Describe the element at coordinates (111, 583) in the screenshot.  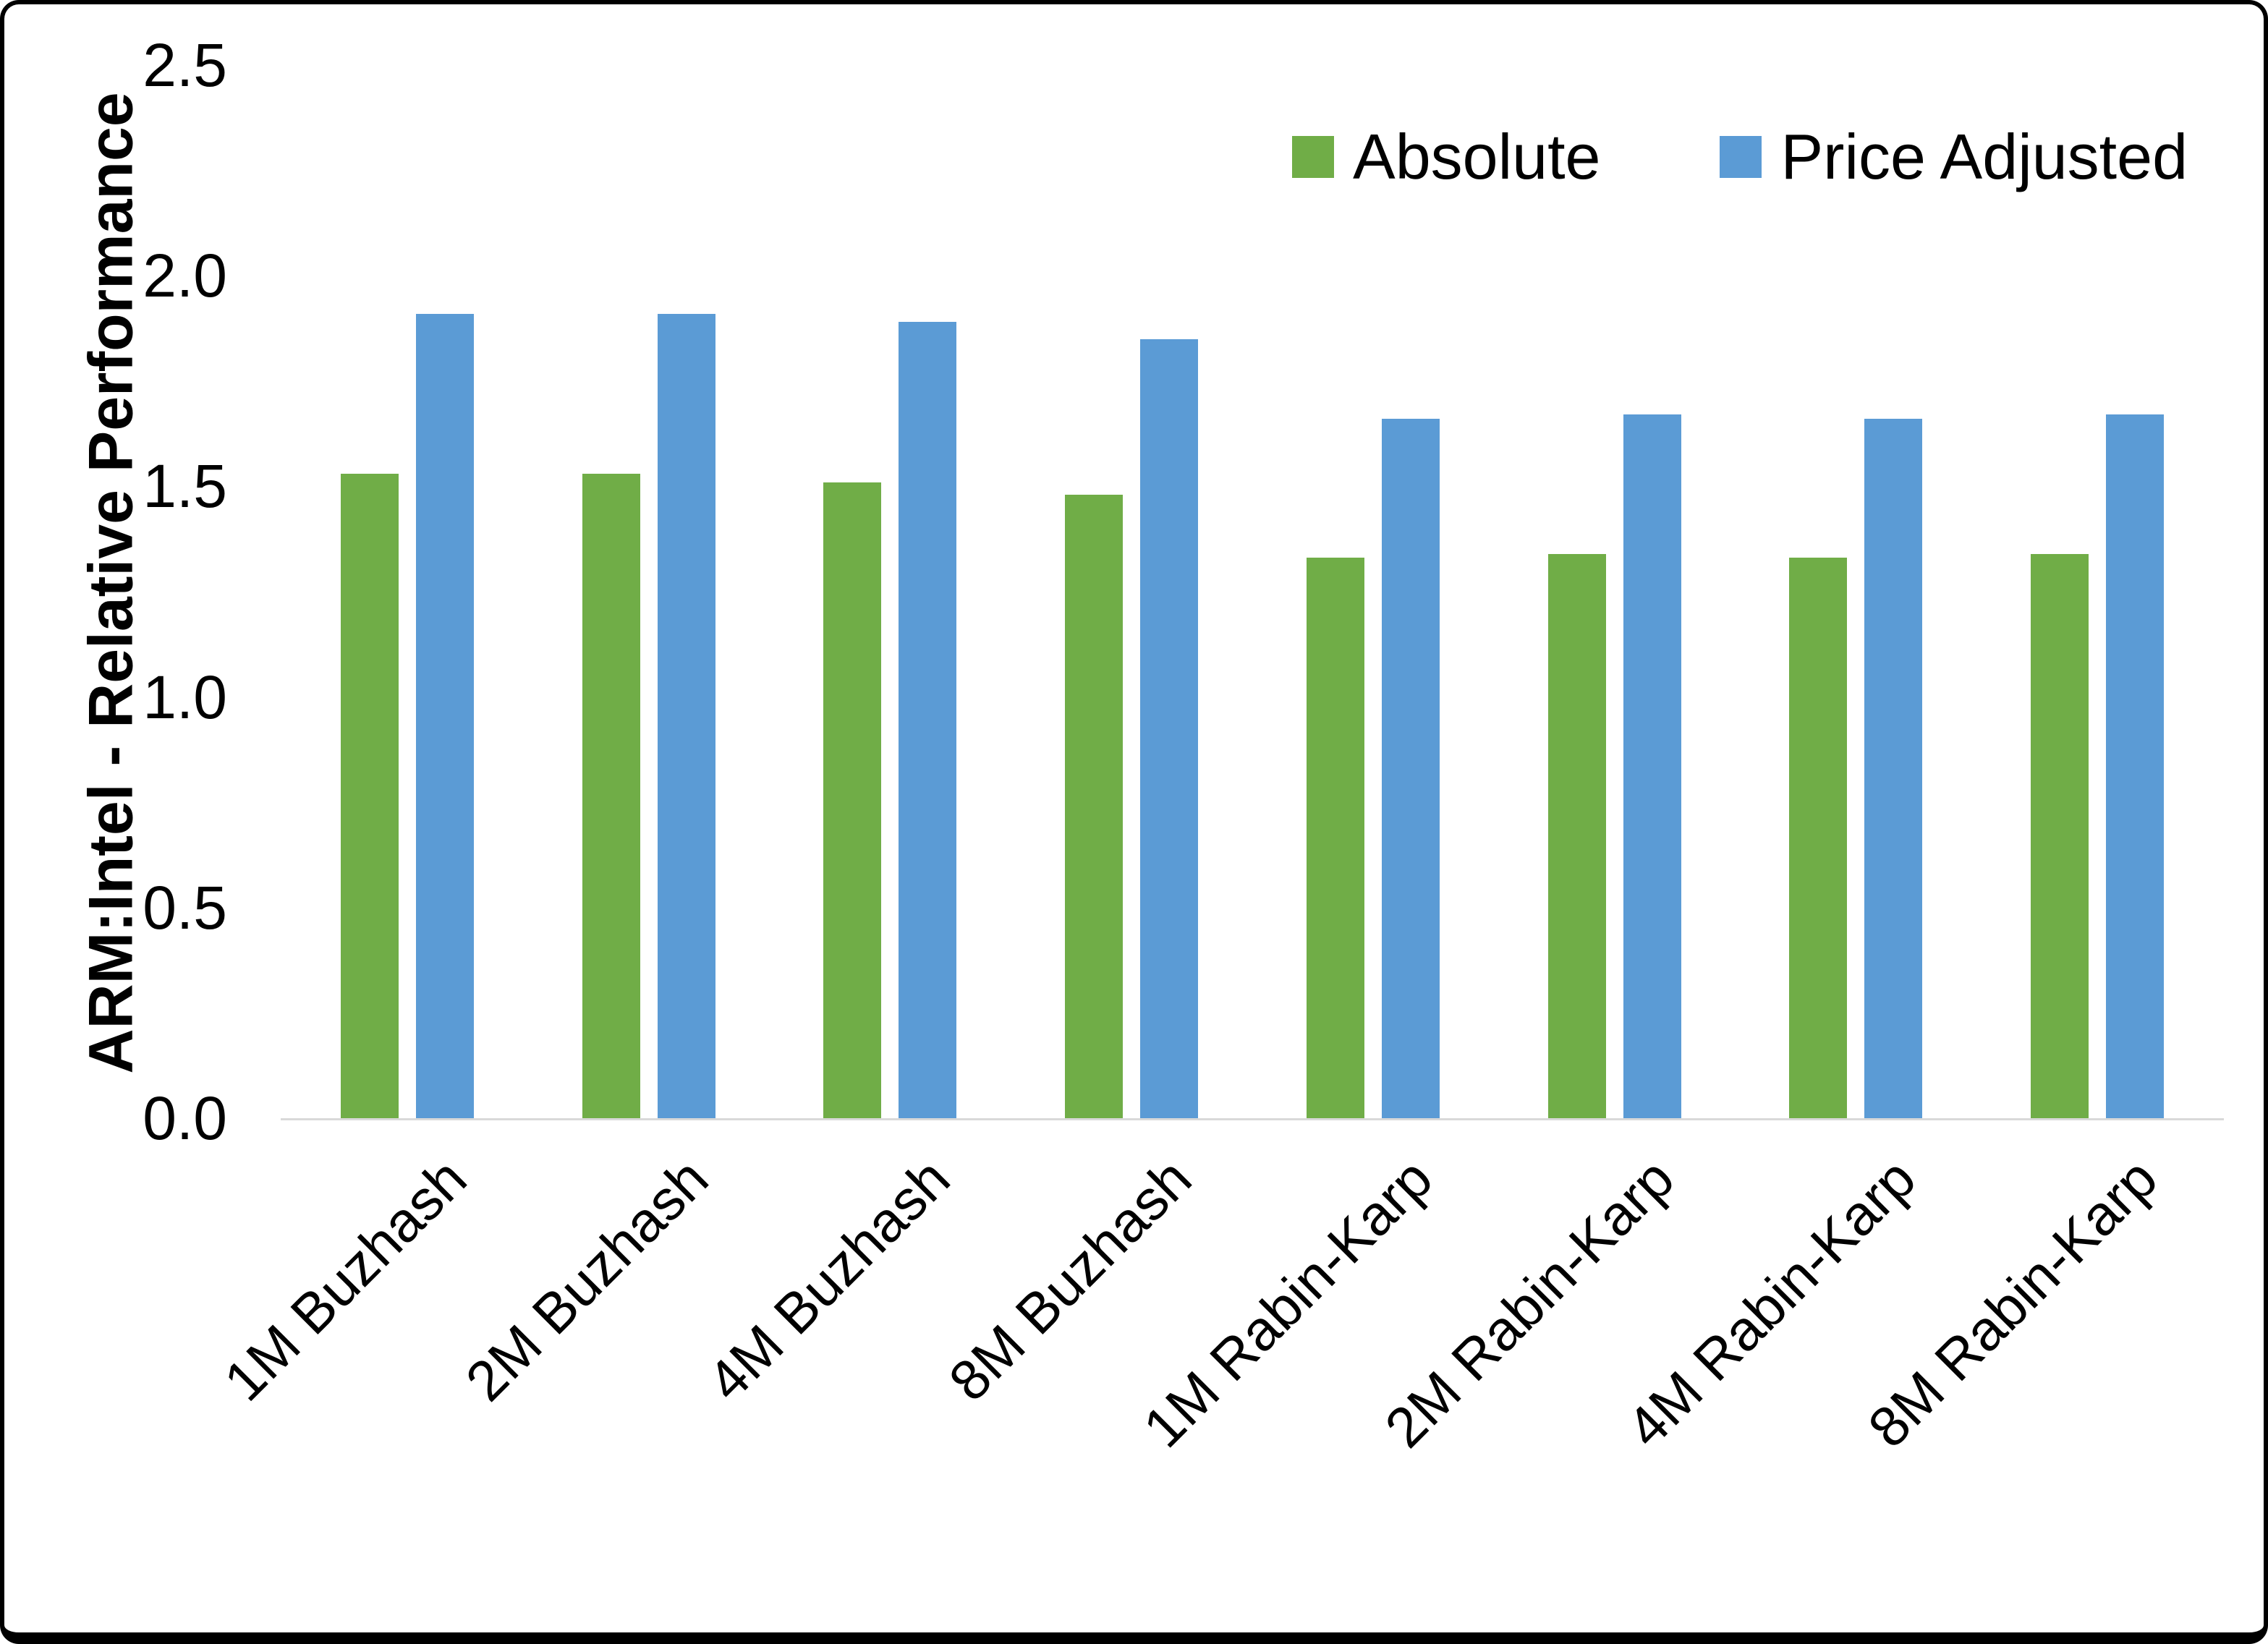
I see `y-axis-title: ARM:Intel - Relative Performance` at that location.